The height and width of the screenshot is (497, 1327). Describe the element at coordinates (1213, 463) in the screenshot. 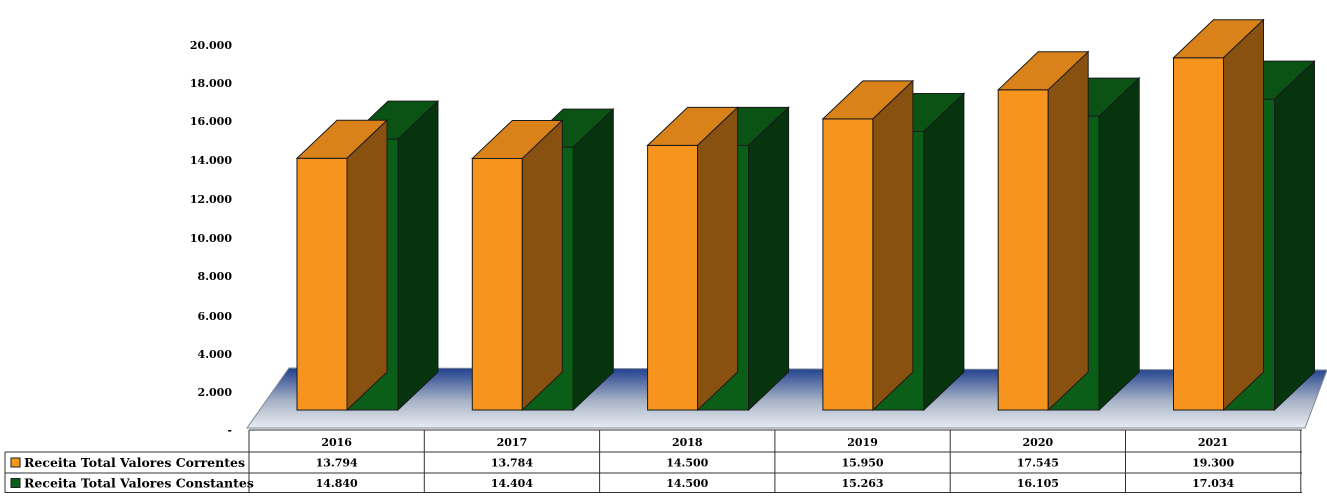

I see `data-value-label: 19.300` at that location.